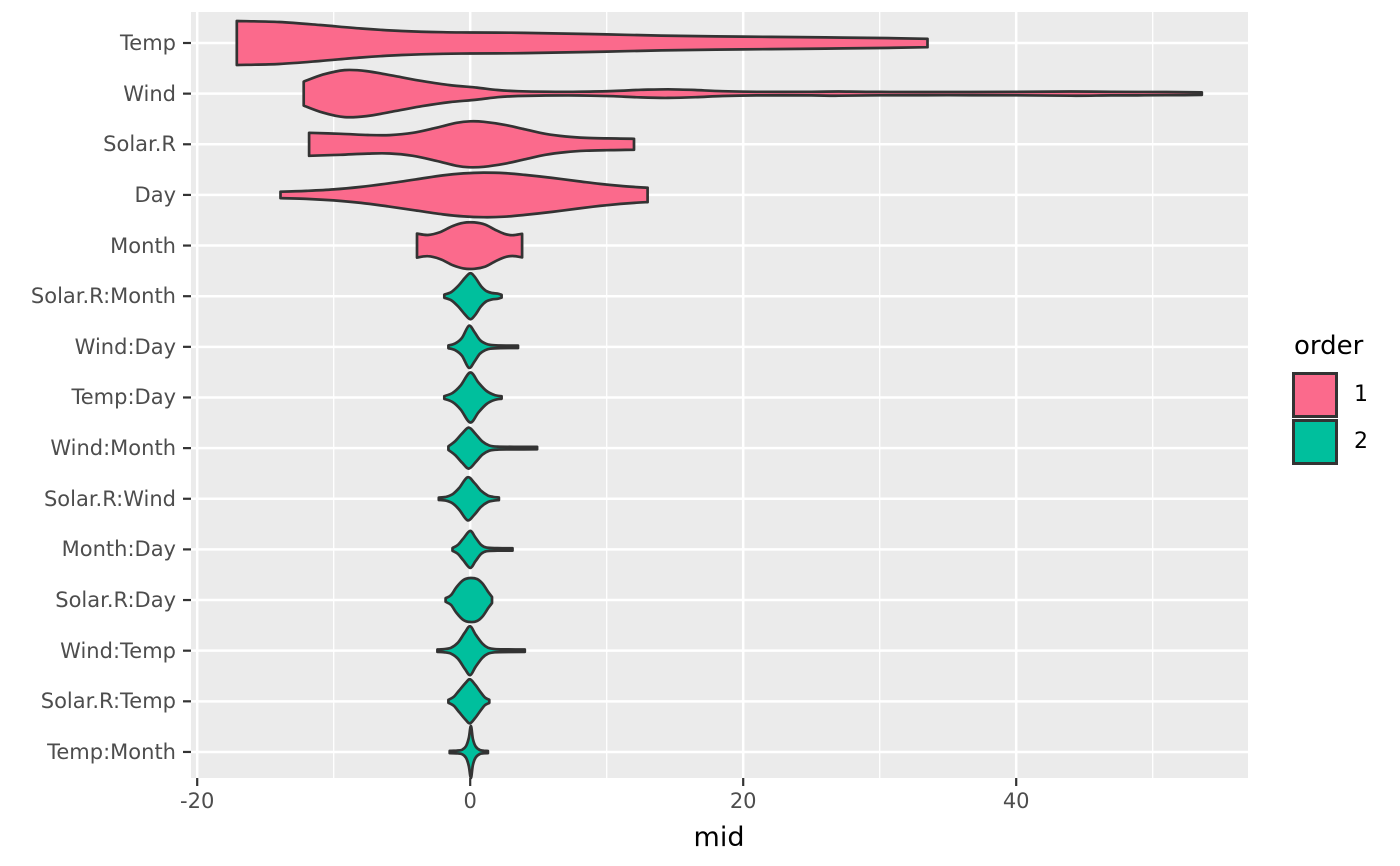 This screenshot has height=866, width=1400. I want to click on y-axis-label: Wind:Temp, so click(118, 650).